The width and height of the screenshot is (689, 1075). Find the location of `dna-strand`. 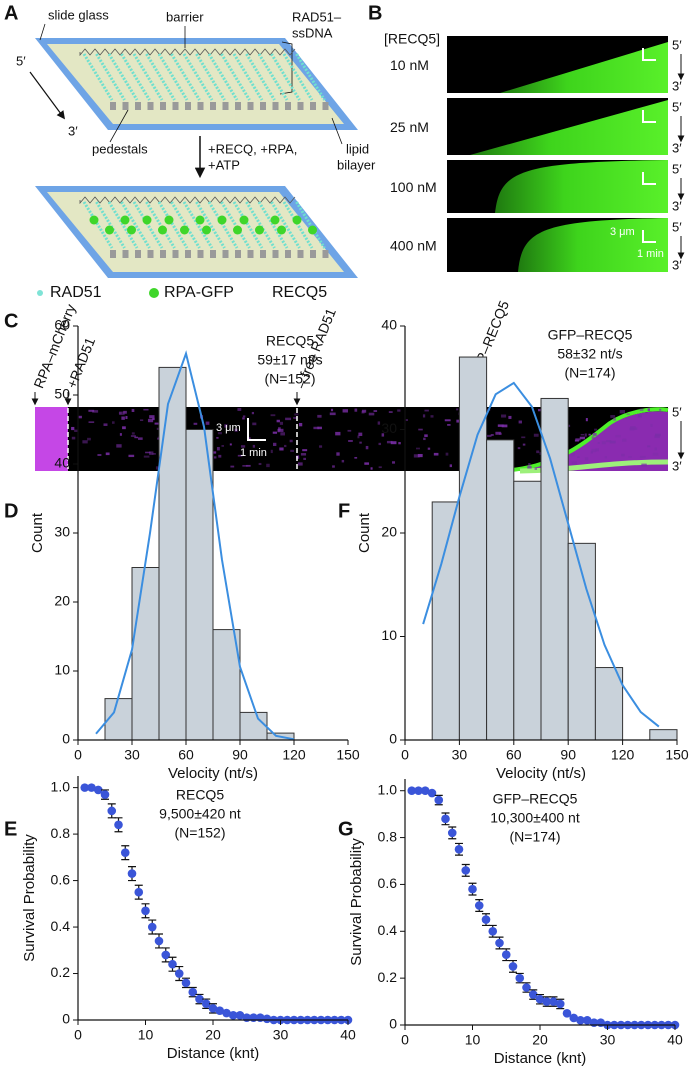

dna-strand is located at coordinates (235, 225).